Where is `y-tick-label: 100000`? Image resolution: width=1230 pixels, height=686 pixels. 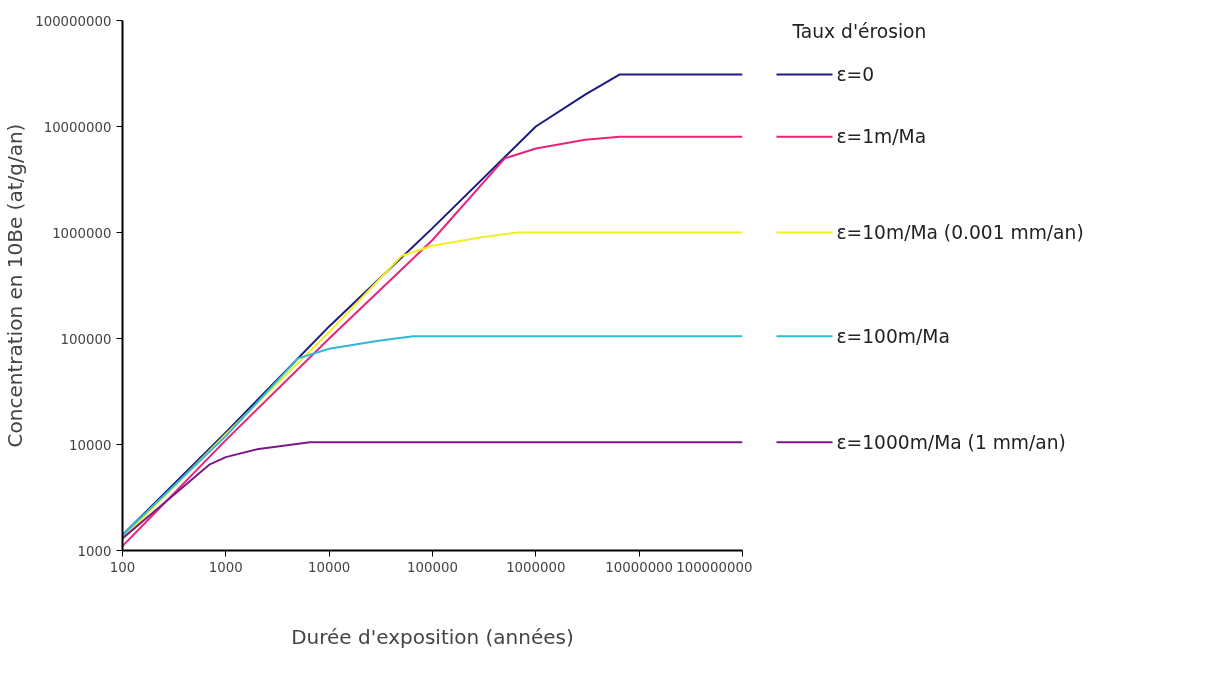 y-tick-label: 100000 is located at coordinates (86, 339).